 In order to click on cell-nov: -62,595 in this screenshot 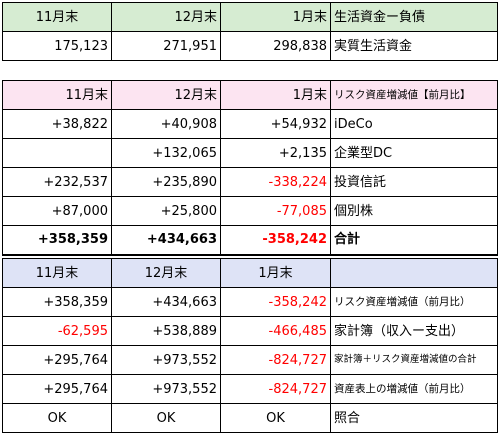, I will do `click(57, 331)`.